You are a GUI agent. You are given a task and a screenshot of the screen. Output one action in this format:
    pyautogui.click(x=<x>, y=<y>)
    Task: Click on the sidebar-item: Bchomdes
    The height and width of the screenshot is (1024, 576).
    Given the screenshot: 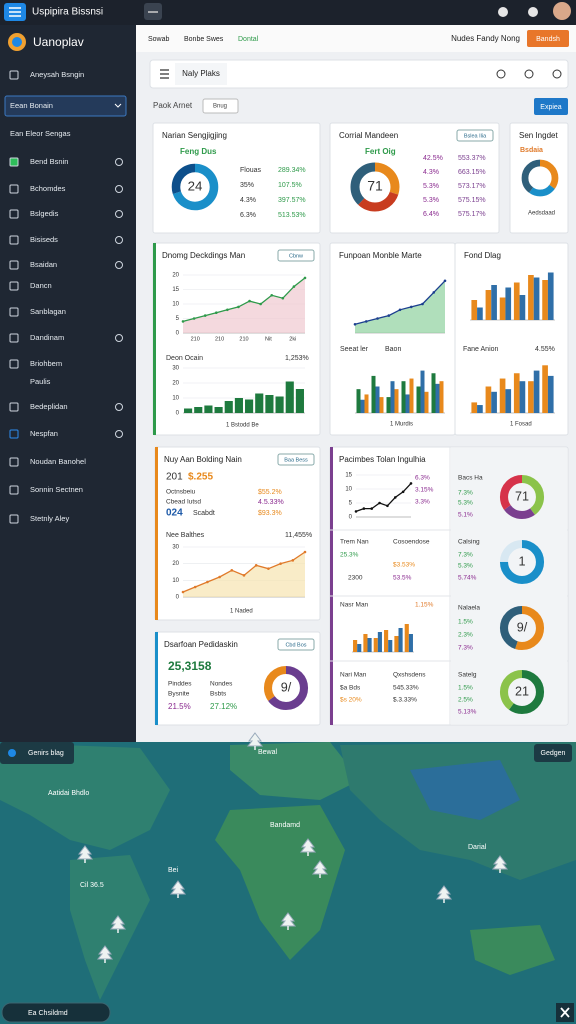 What is the action you would take?
    pyautogui.click(x=48, y=188)
    